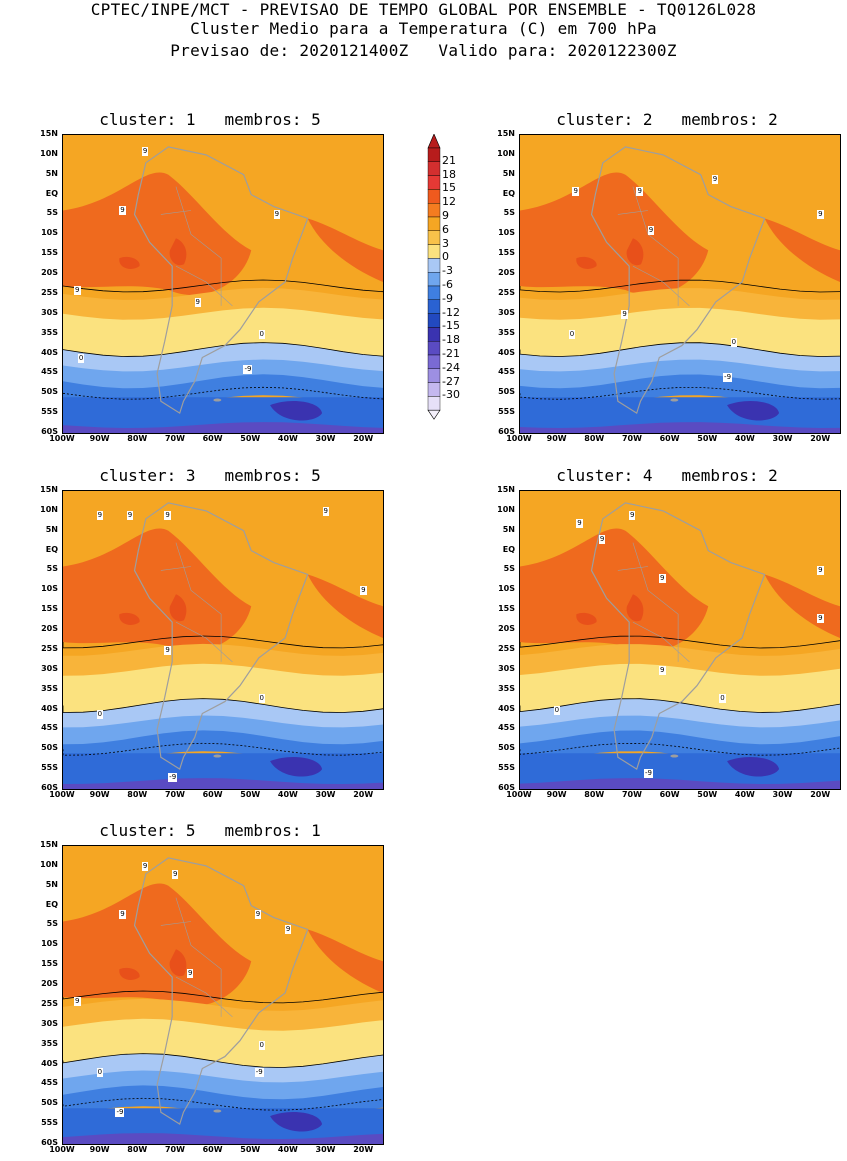  Describe the element at coordinates (62, 794) in the screenshot. I see `longitude-tick-label: 100W` at that location.